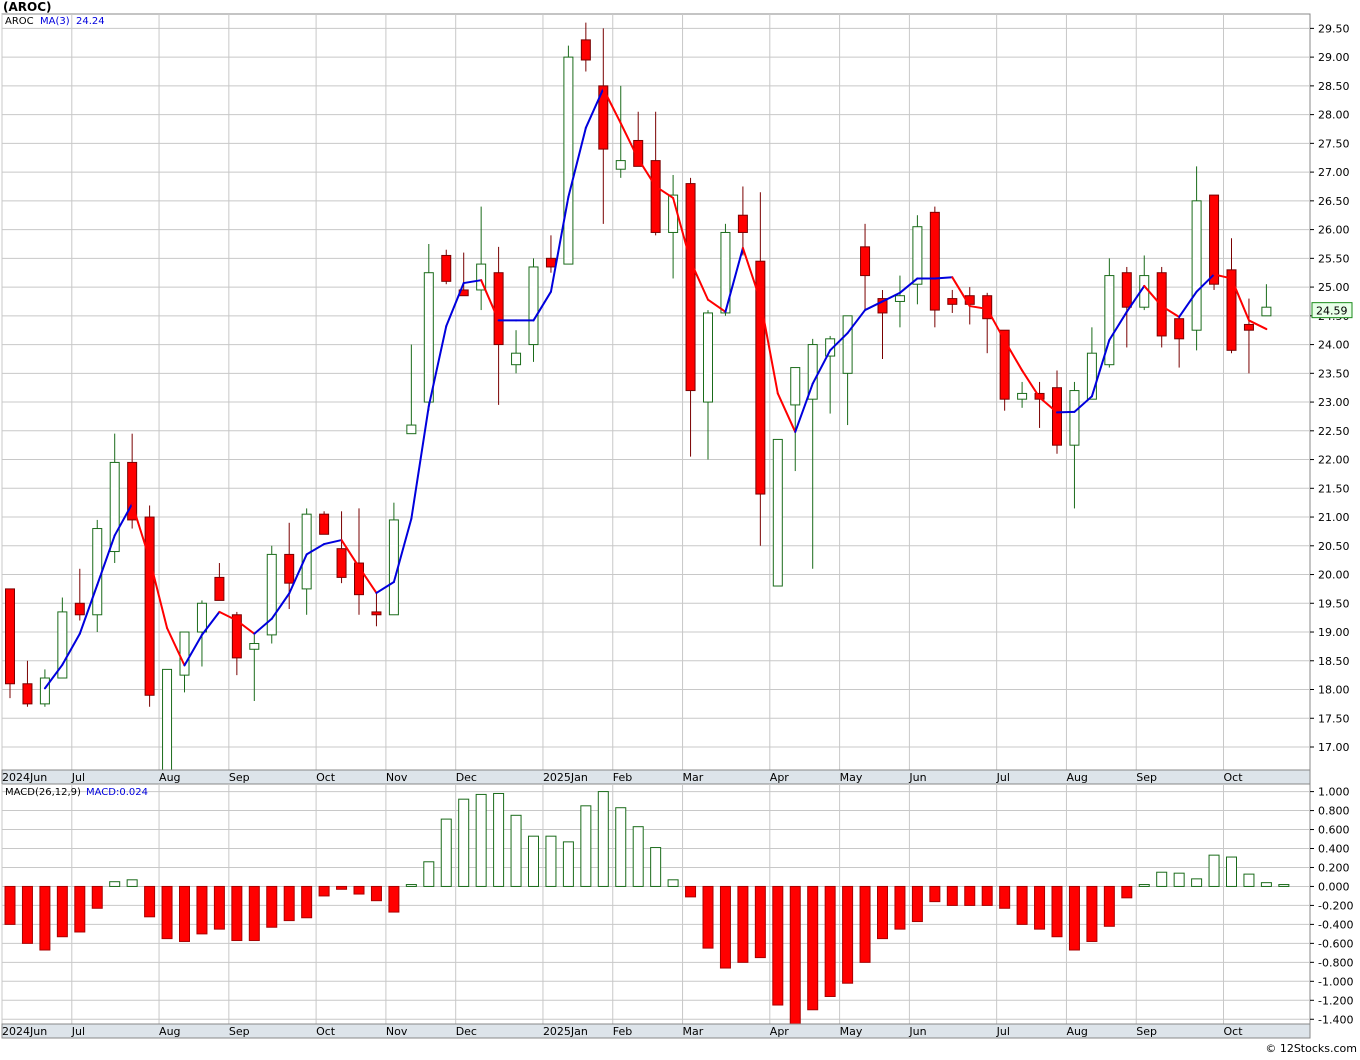  Describe the element at coordinates (19, 21) in the screenshot. I see `ticker-legend: AROC` at that location.